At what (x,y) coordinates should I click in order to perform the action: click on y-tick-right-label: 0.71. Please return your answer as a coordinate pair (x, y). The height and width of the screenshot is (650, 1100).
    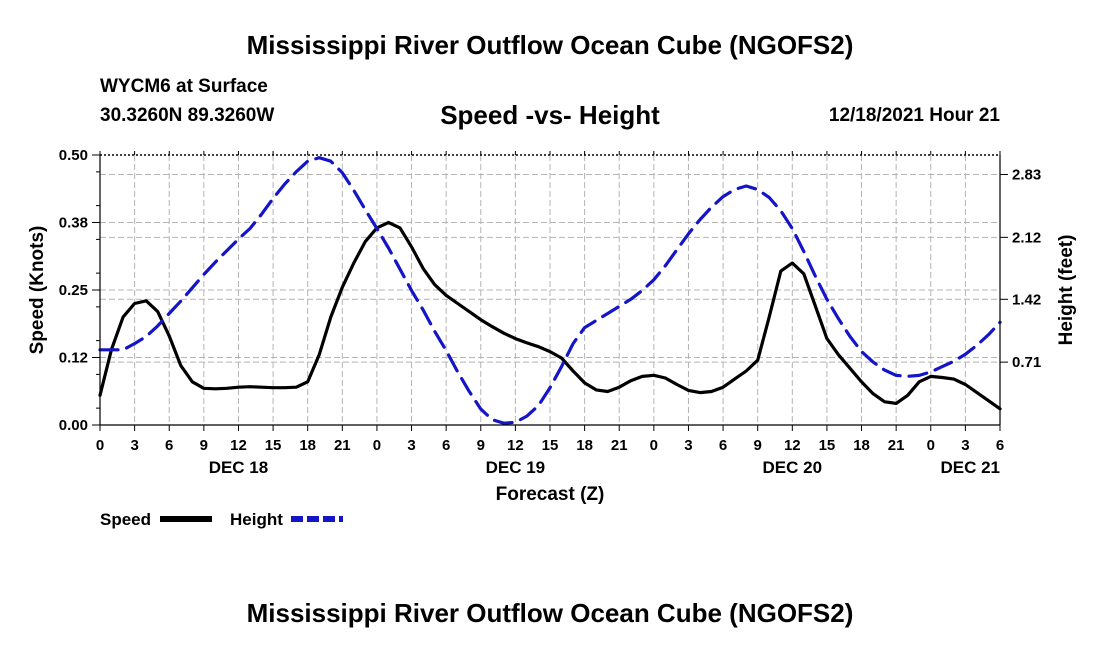
    Looking at the image, I should click on (1026, 362).